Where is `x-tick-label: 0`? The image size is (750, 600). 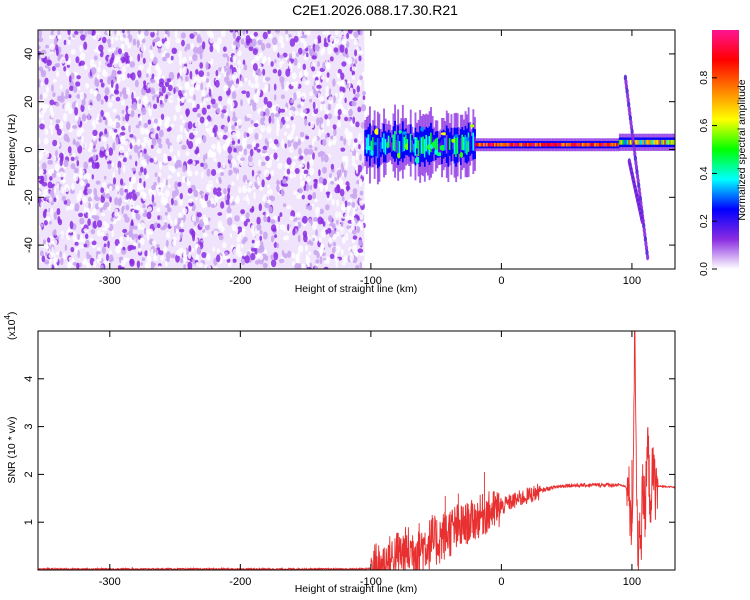
x-tick-label: 0 is located at coordinates (501, 281).